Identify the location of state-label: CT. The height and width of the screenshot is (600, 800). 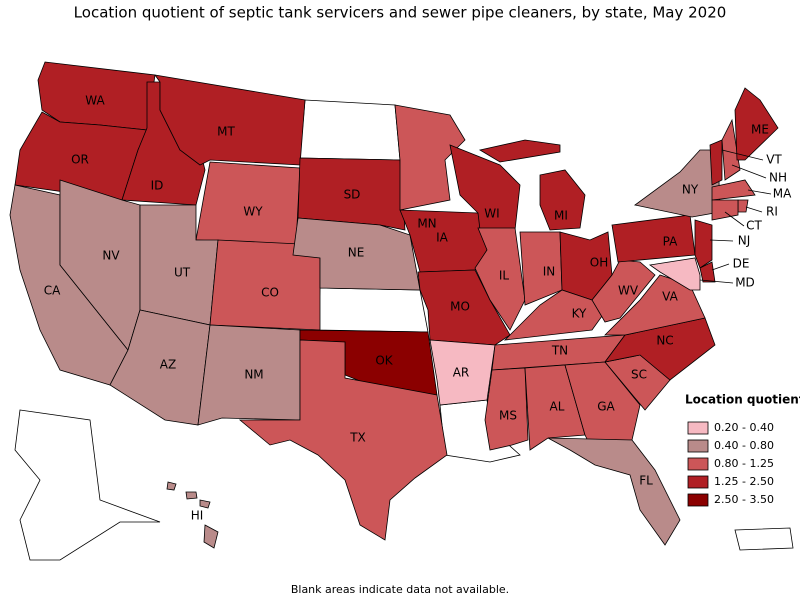
(754, 226).